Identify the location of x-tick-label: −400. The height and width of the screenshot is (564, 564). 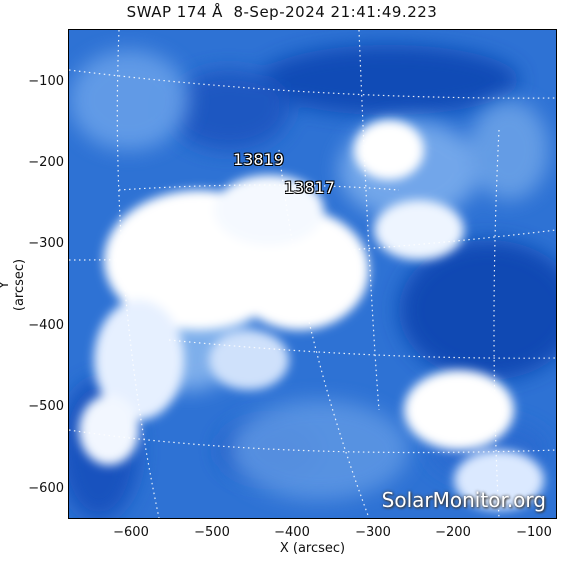
(292, 532).